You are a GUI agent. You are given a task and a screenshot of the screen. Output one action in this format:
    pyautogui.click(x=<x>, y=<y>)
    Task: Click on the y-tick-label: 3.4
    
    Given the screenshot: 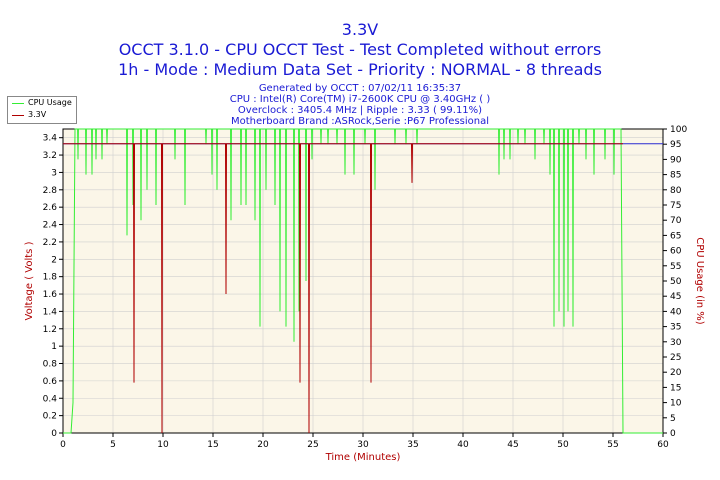 What is the action you would take?
    pyautogui.click(x=50, y=139)
    